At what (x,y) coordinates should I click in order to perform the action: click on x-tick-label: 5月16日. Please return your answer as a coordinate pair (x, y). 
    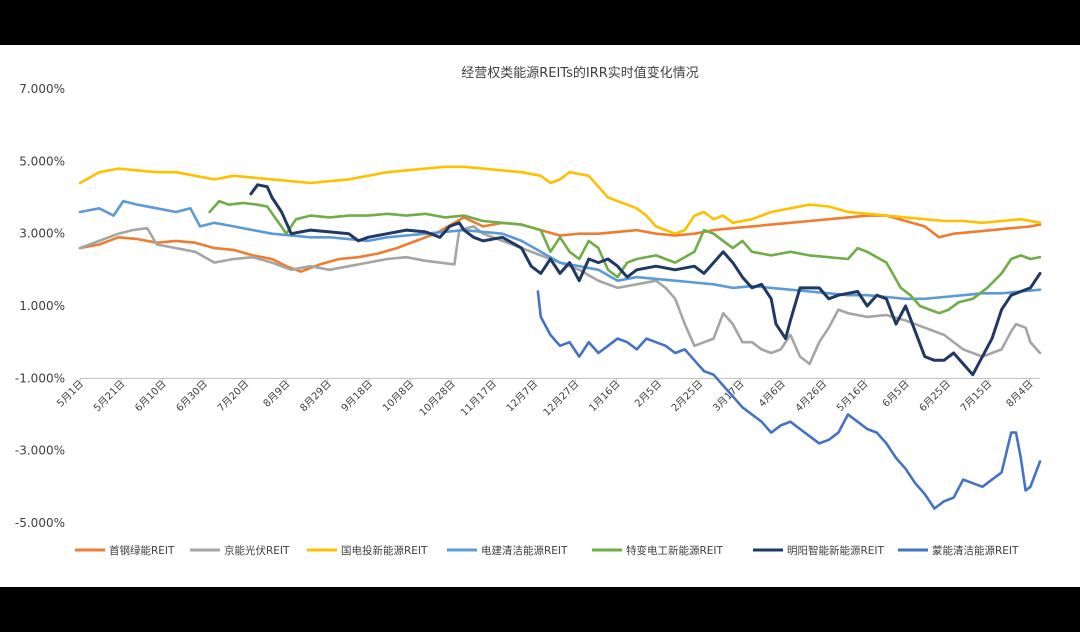
    Looking at the image, I should click on (852, 396).